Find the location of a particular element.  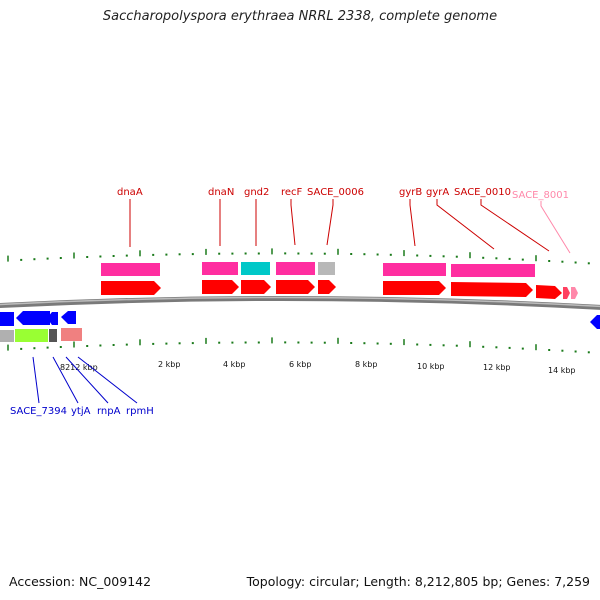

leader-ytjA is located at coordinates (65, 380).